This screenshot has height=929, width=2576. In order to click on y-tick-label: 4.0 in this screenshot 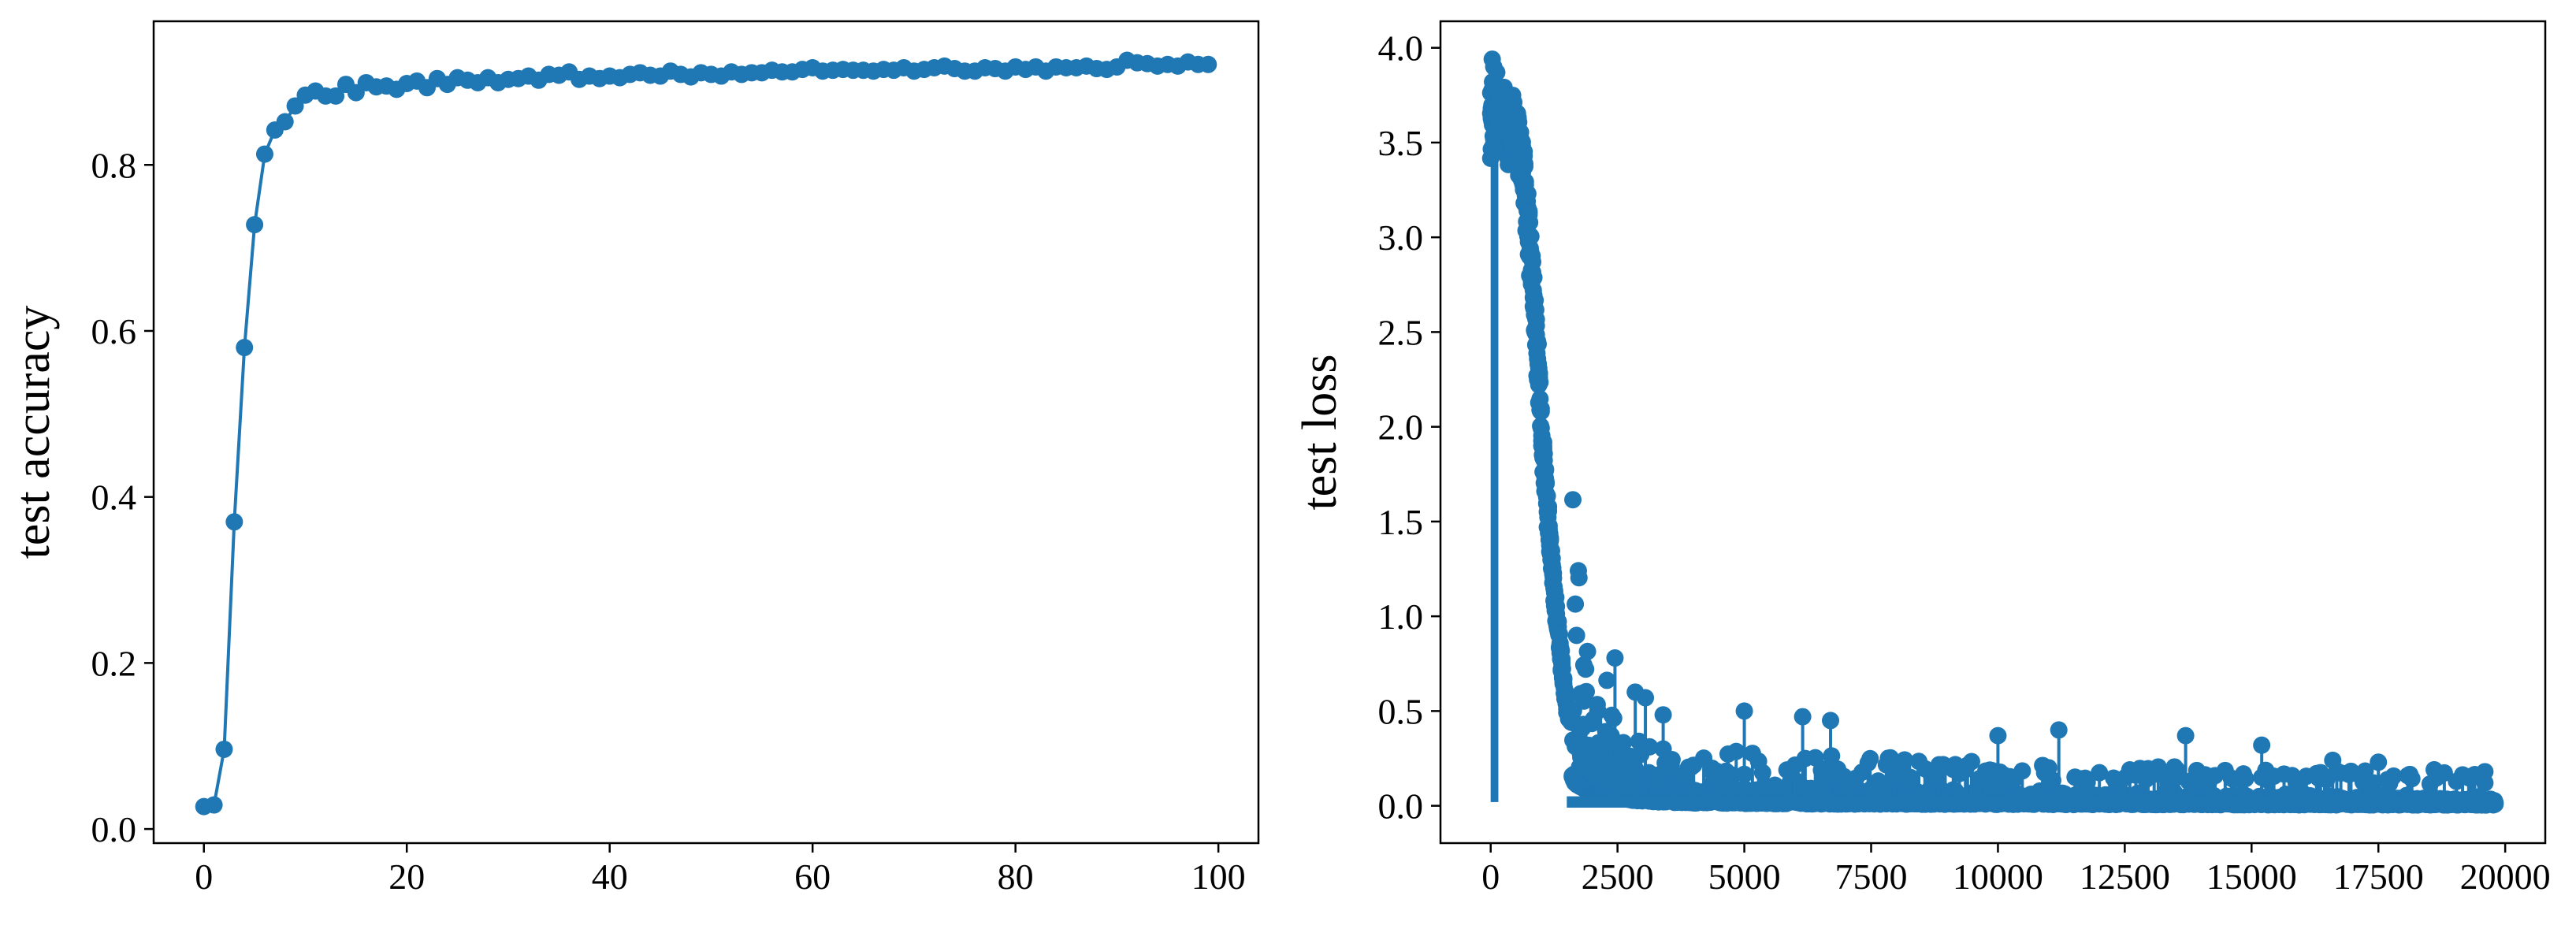, I will do `click(1401, 48)`.